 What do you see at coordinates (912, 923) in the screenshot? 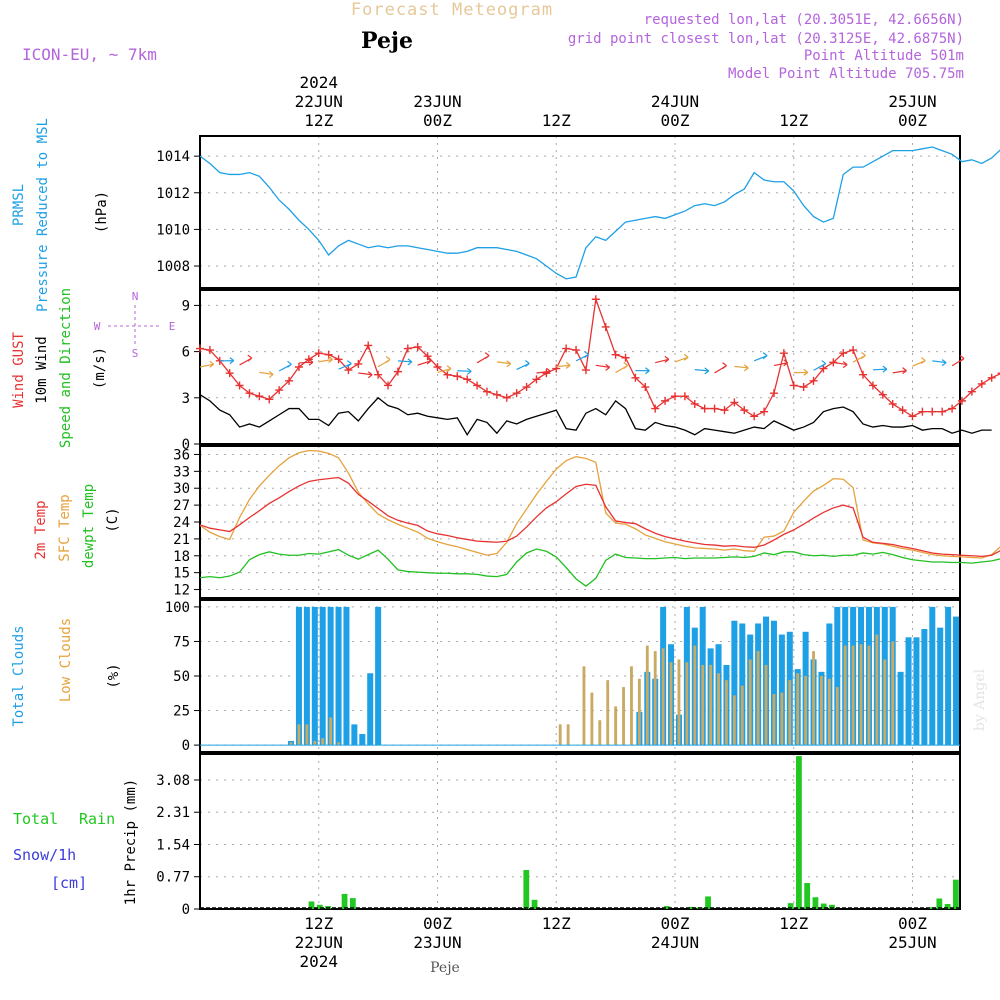
I see `bottom-time-label: 00Z` at bounding box center [912, 923].